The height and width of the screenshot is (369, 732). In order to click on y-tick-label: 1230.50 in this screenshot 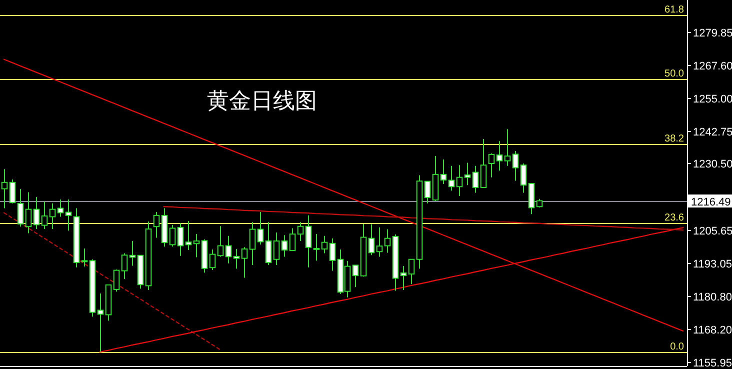, I will do `click(712, 164)`.